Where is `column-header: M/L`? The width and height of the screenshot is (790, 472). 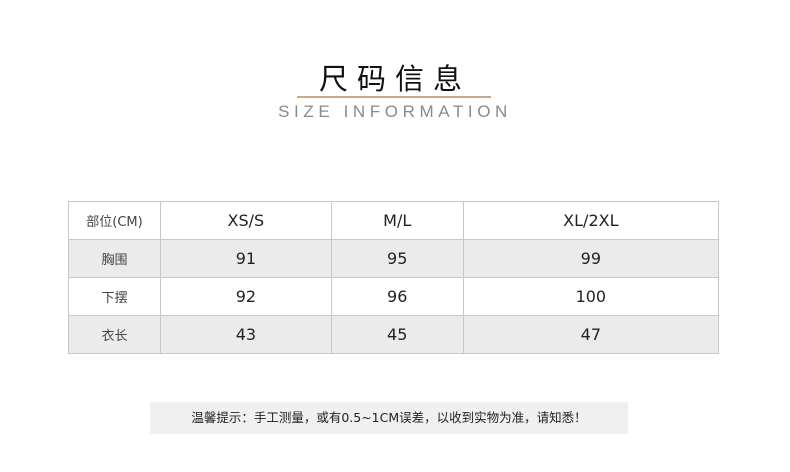 column-header: M/L is located at coordinates (397, 220).